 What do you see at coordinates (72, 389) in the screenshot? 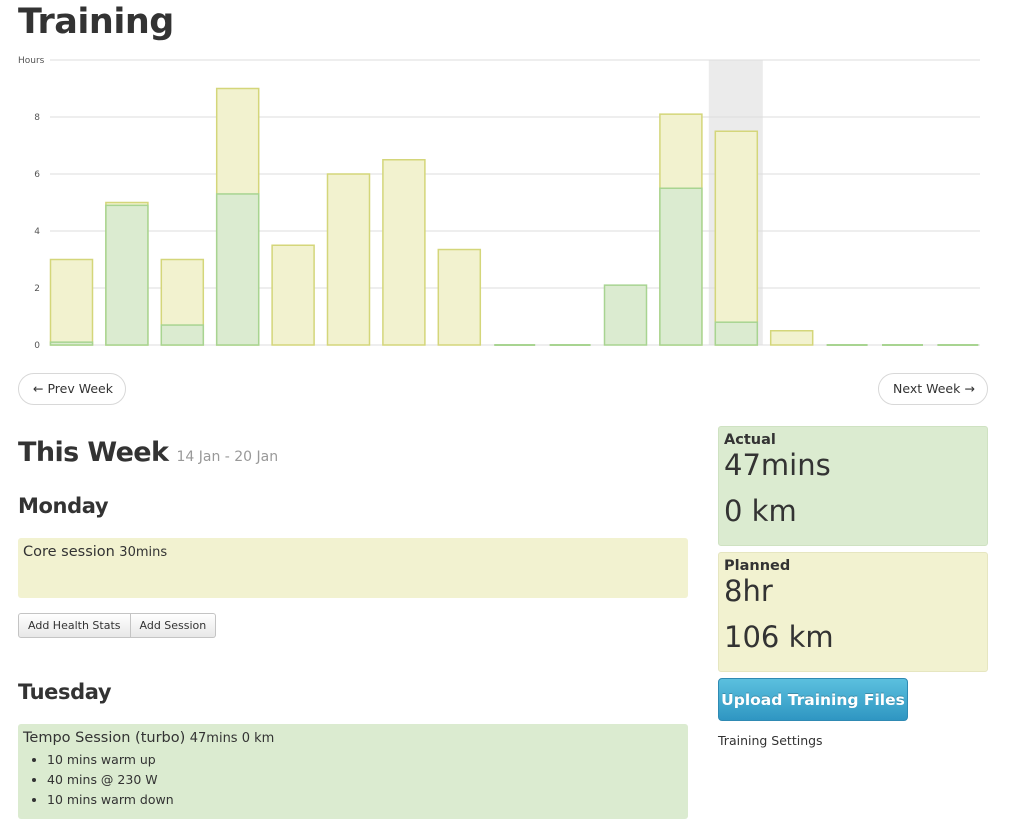
I see `prev-week-button: ← Prev Week` at bounding box center [72, 389].